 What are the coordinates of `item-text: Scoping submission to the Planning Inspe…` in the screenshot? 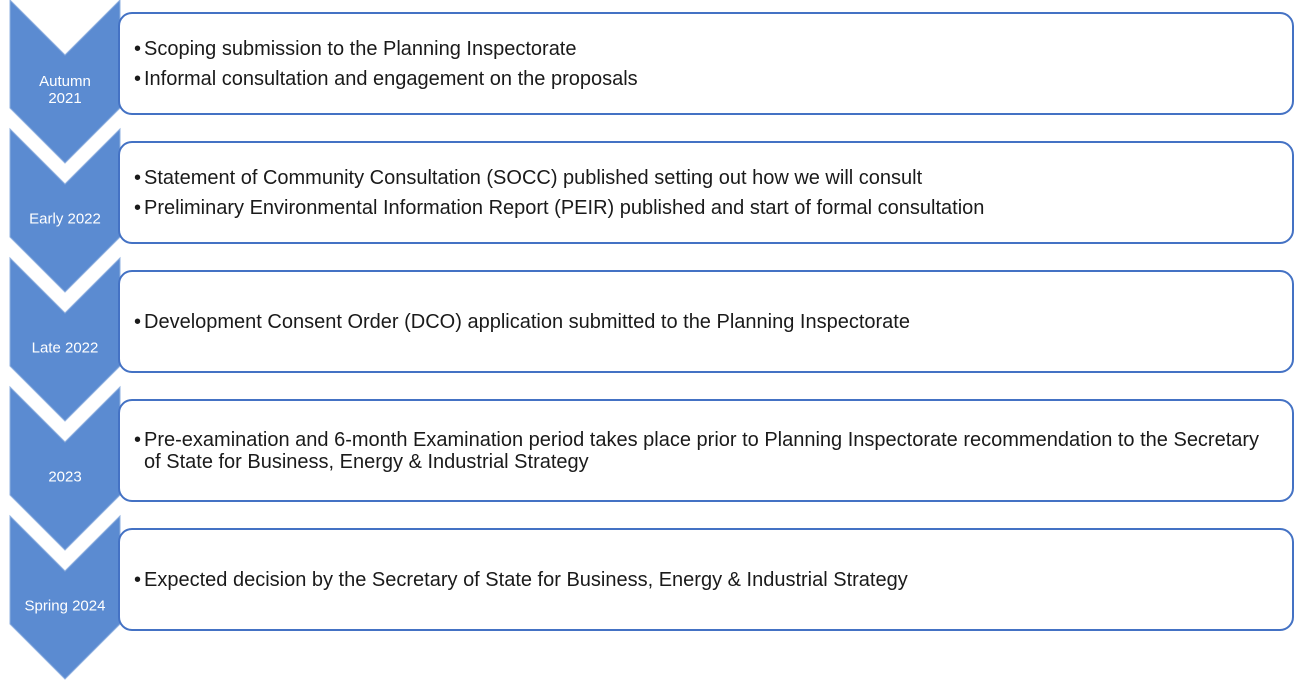 It's located at (360, 48).